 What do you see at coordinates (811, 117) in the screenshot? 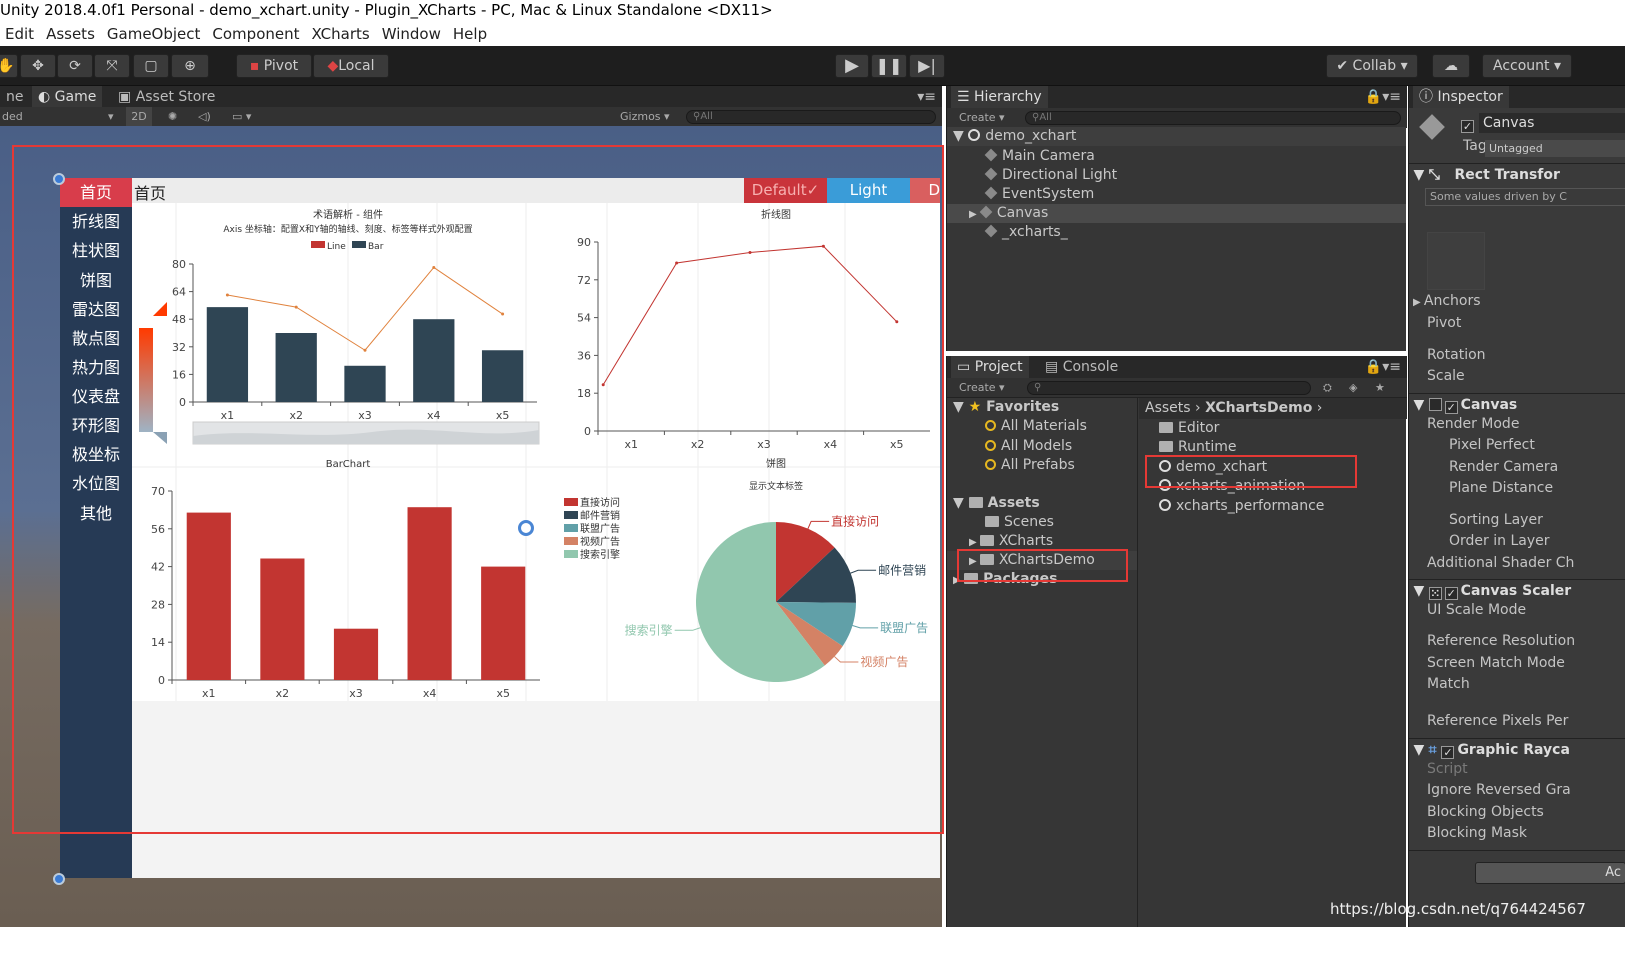
I see `scene-search-input: ⚲All` at bounding box center [811, 117].